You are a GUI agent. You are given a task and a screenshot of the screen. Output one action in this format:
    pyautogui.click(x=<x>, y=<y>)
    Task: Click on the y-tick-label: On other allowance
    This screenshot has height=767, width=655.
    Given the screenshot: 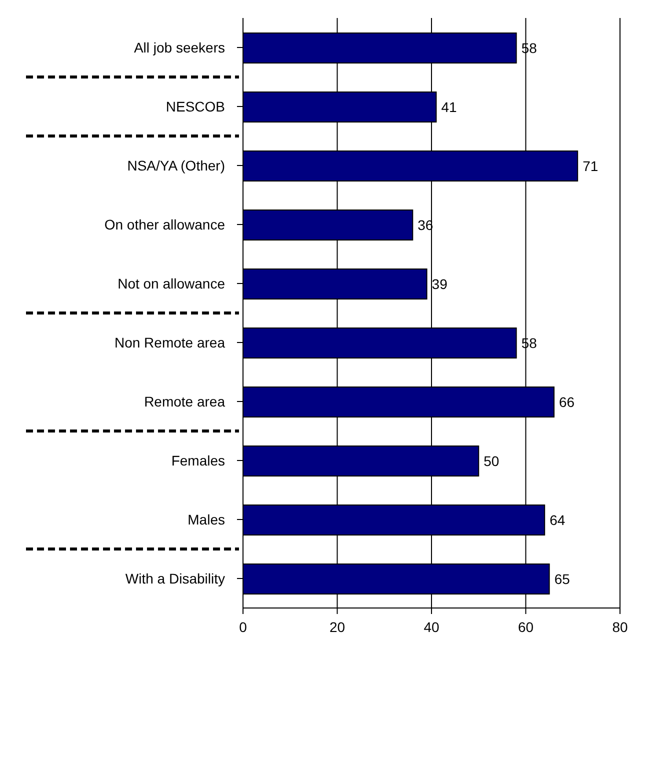 What is the action you would take?
    pyautogui.click(x=165, y=224)
    